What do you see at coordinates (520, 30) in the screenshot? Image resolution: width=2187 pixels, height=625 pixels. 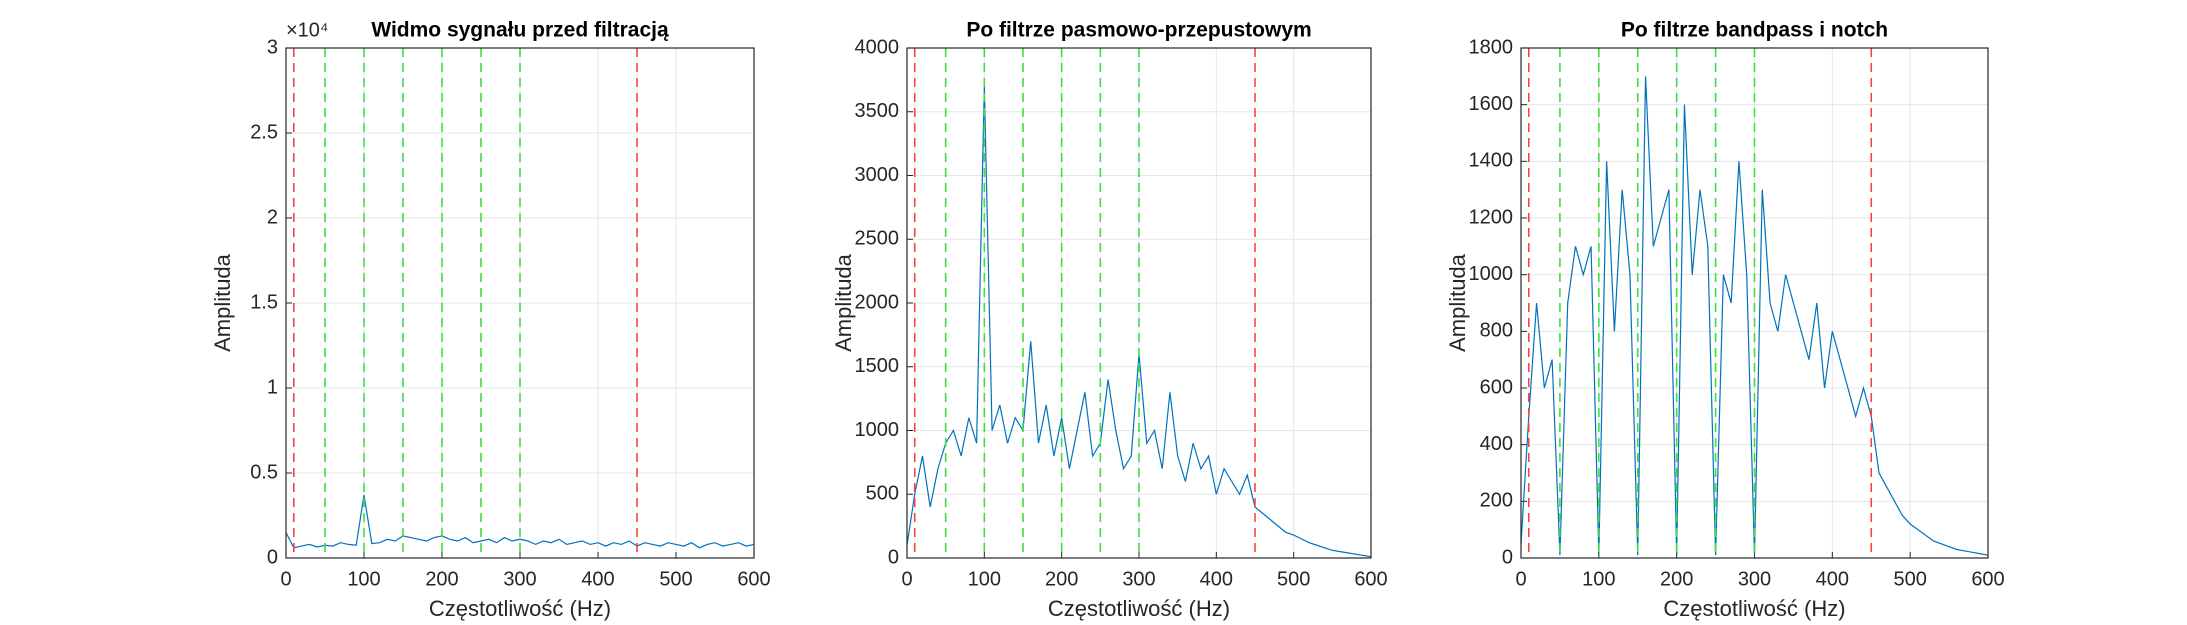 I see `chart-title: Widmo sygnału przed filtracją` at bounding box center [520, 30].